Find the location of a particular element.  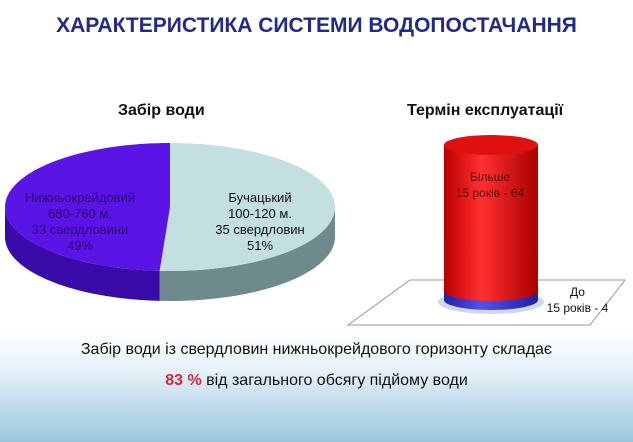

cylinder-top is located at coordinates (491, 145).